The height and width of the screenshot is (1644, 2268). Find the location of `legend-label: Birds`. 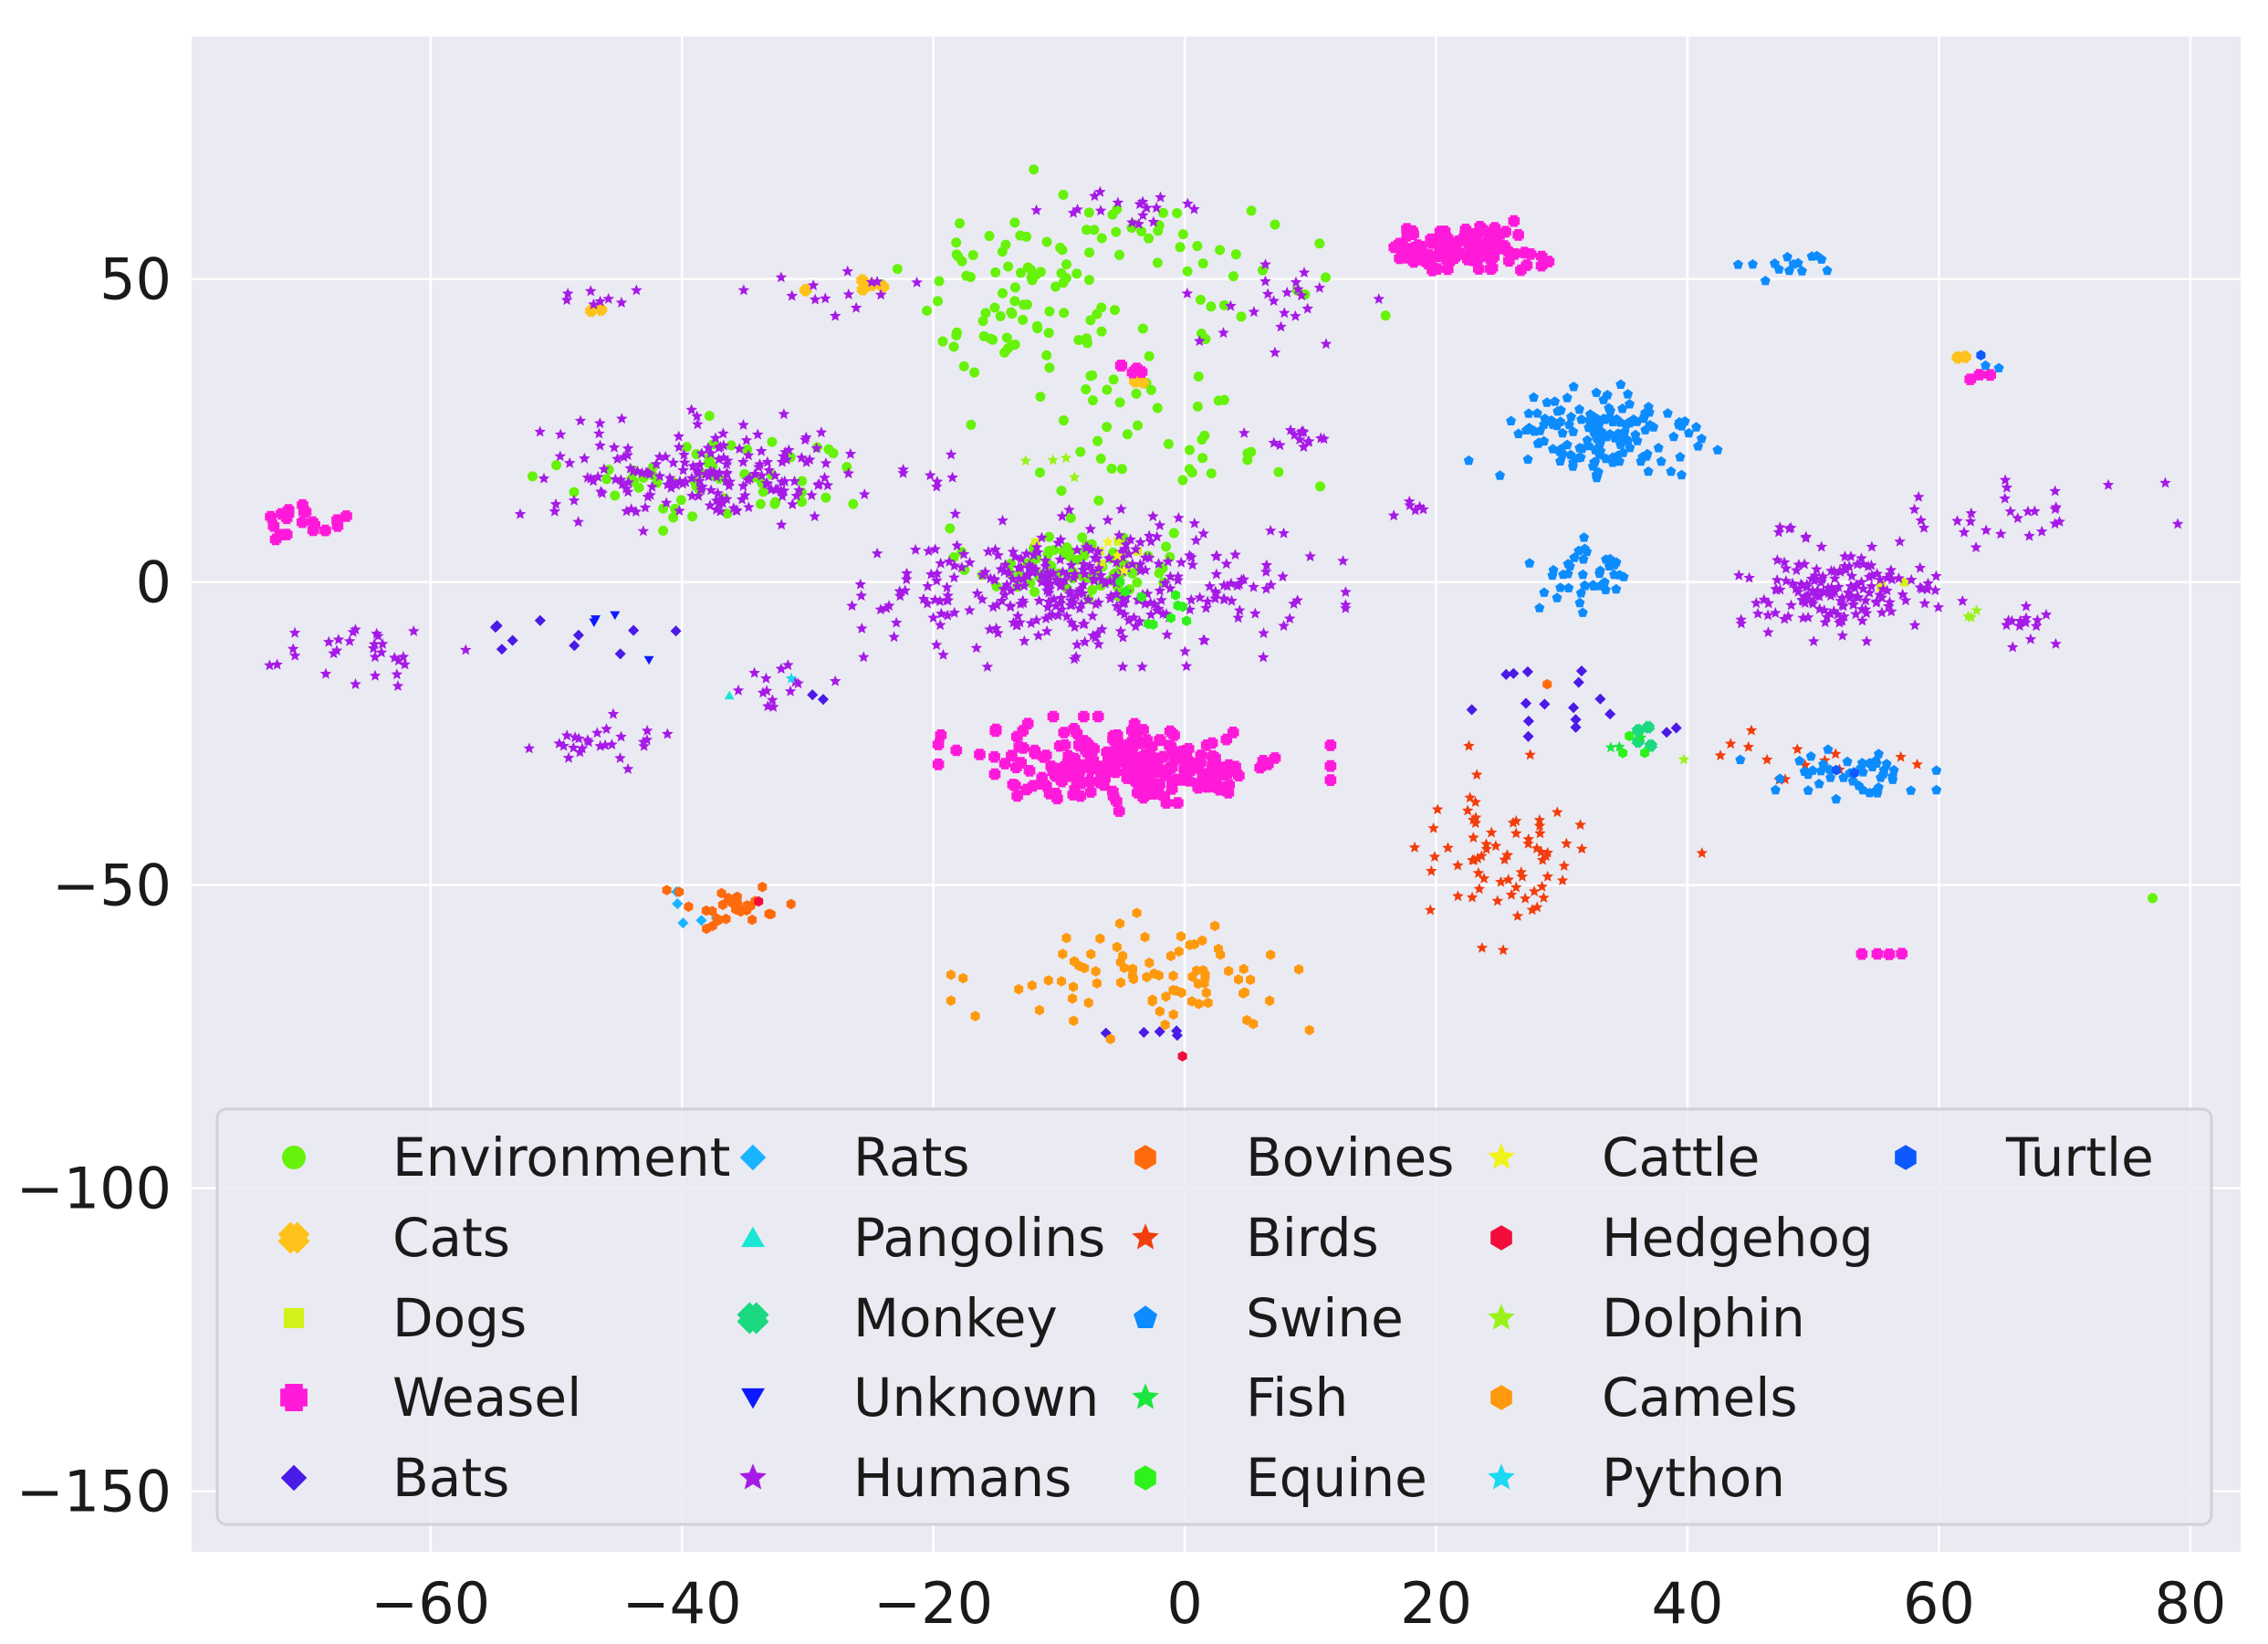

legend-label: Birds is located at coordinates (1312, 1238).